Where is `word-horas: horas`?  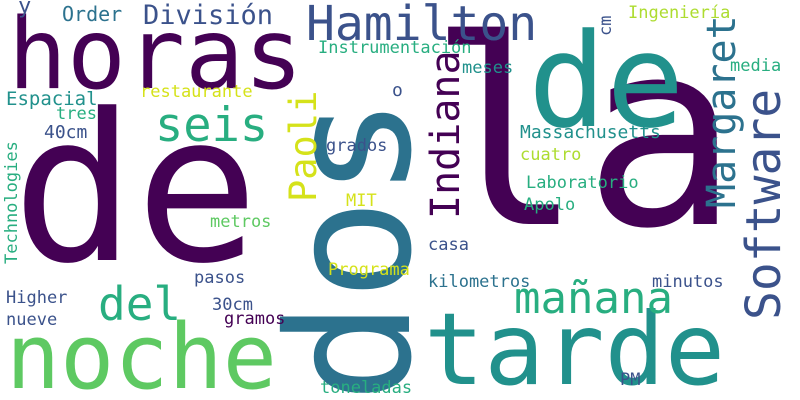 word-horas: horas is located at coordinates (156, 56).